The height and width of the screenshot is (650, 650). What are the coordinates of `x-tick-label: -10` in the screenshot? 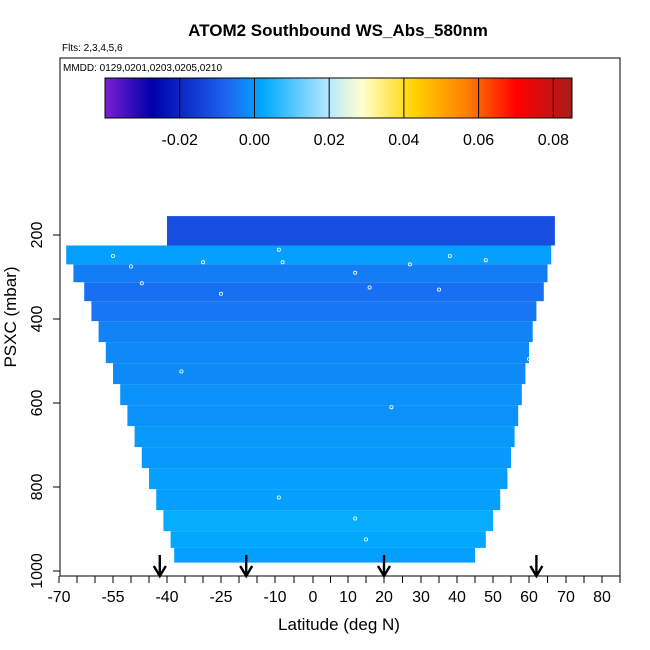 It's located at (274, 597).